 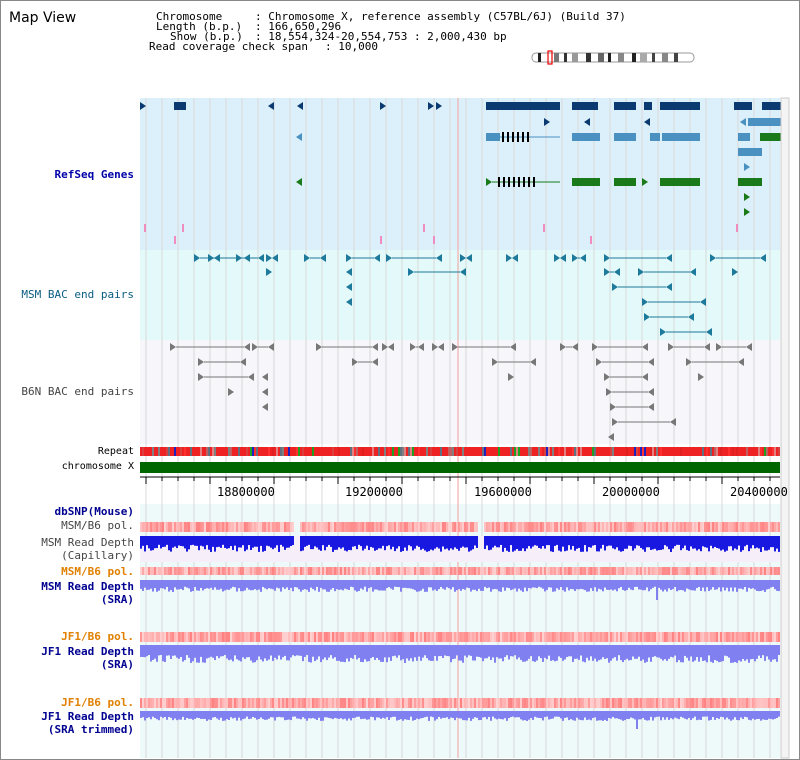 I want to click on track-label-jf1-depth-trim-1: JF1 Read Depth, so click(x=87, y=716).